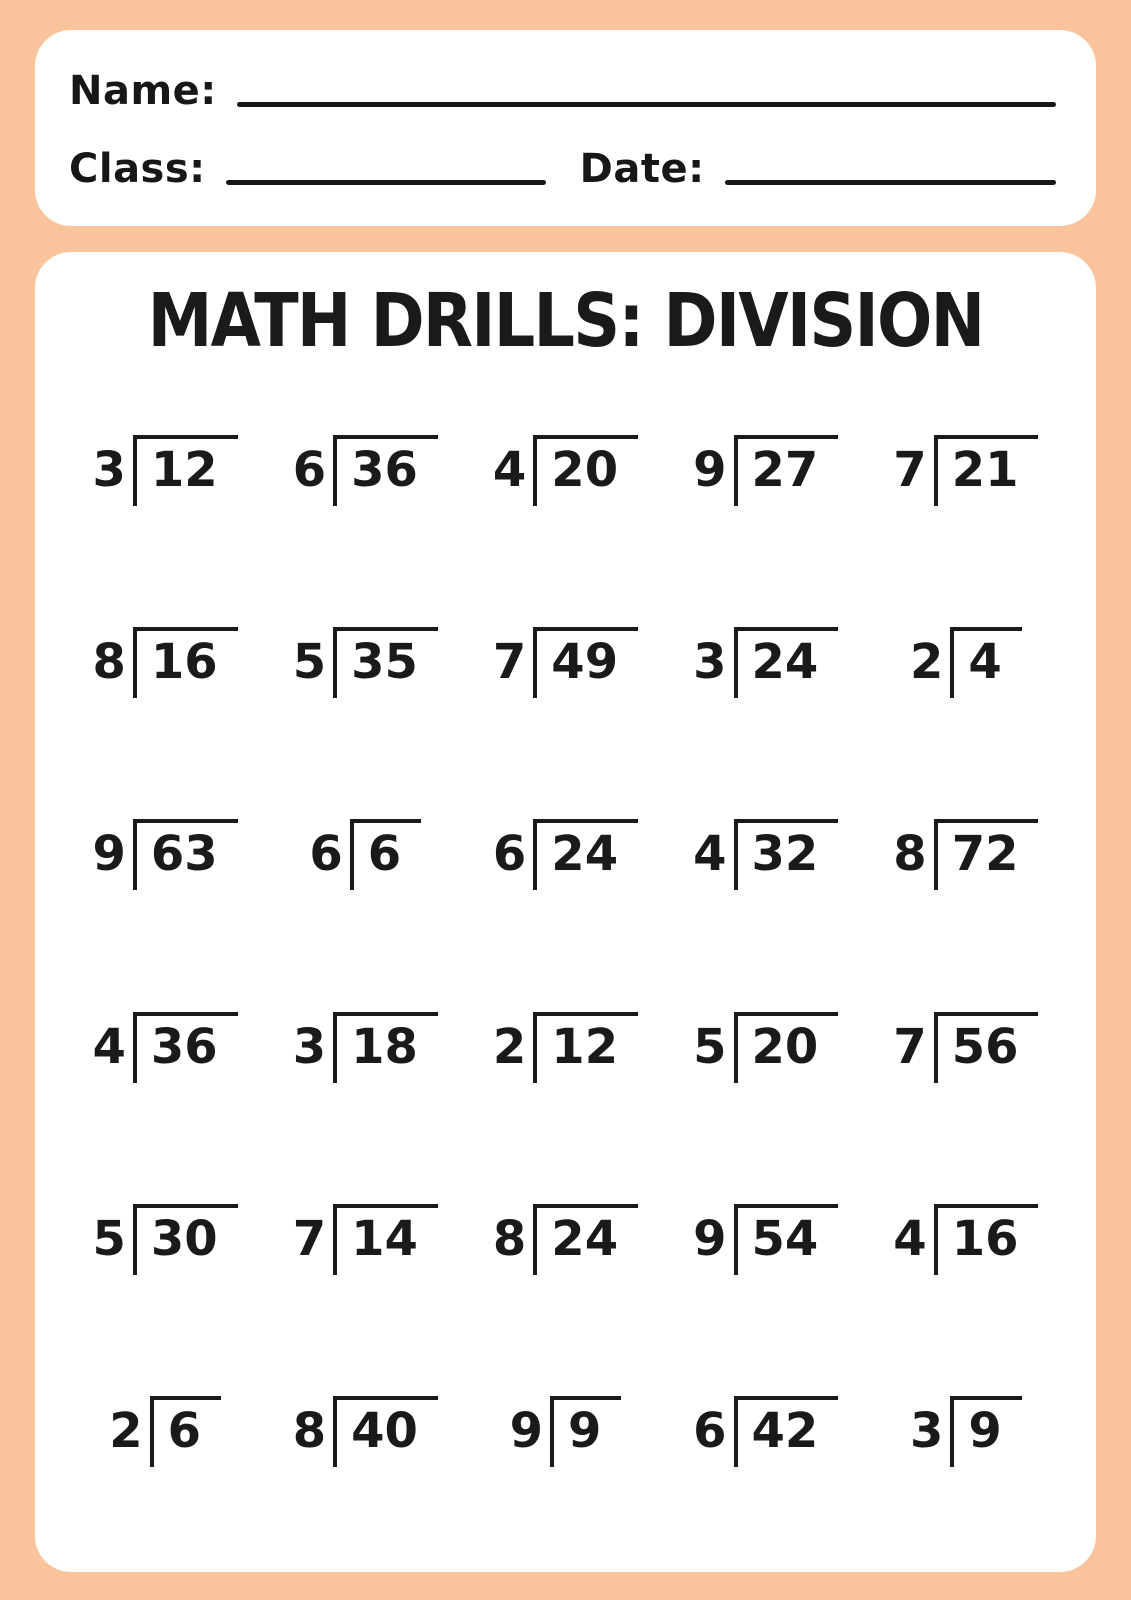  I want to click on division-problem: 4 32, so click(766, 855).